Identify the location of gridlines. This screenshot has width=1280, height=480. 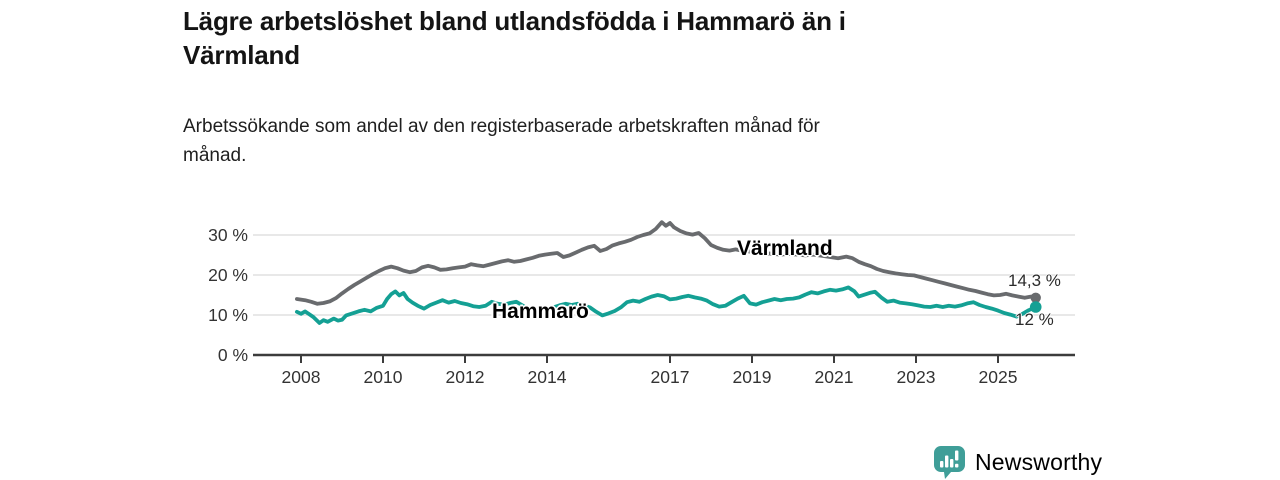
(664, 275).